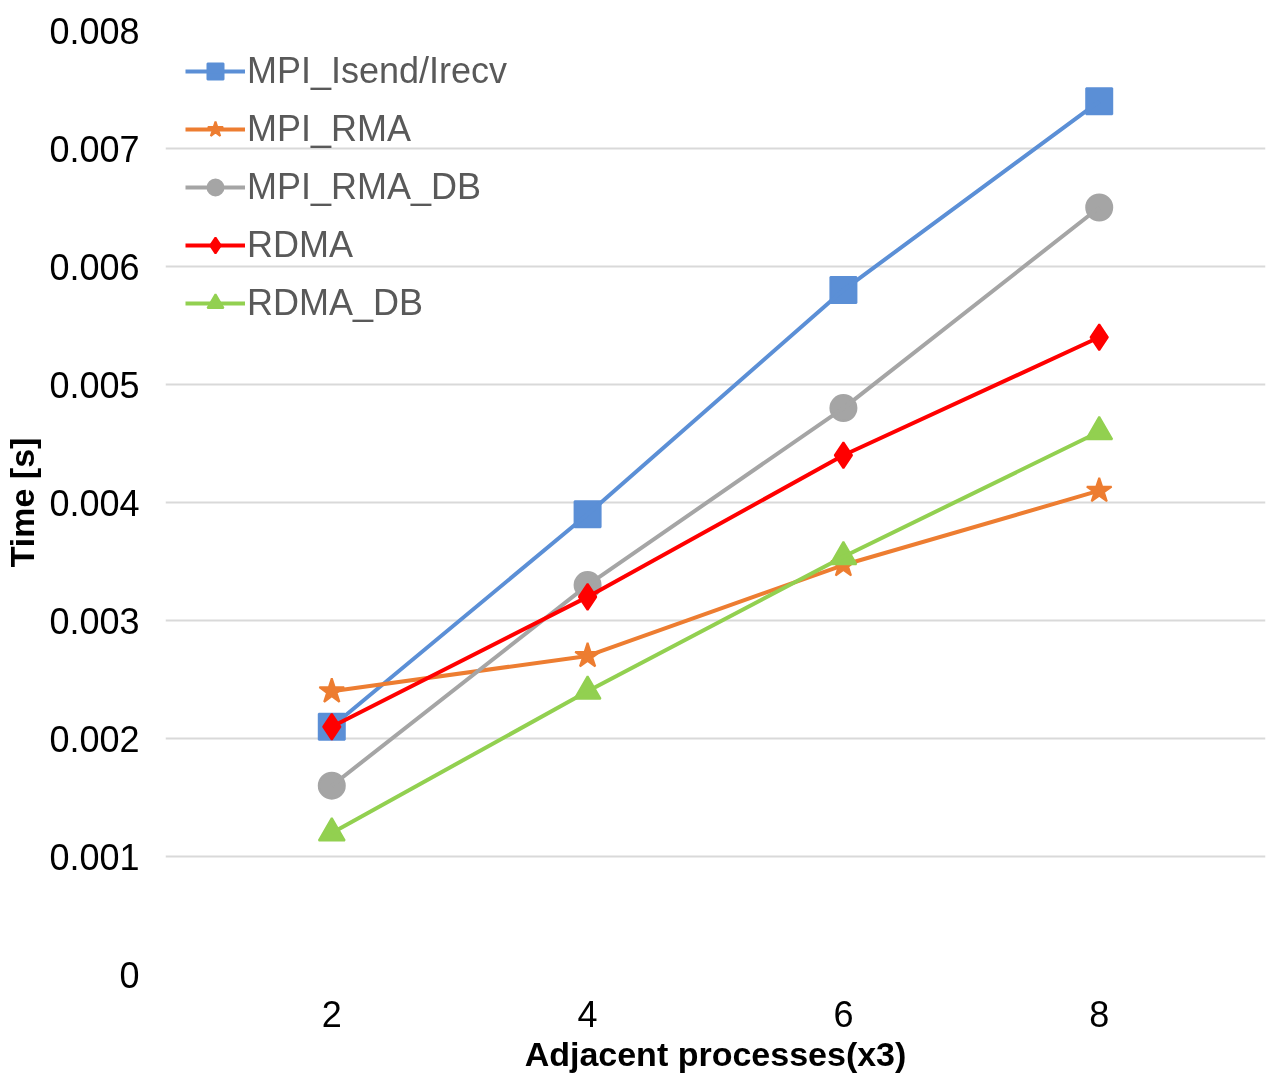  What do you see at coordinates (94, 385) in the screenshot?
I see `y-tick-label: 0.005` at bounding box center [94, 385].